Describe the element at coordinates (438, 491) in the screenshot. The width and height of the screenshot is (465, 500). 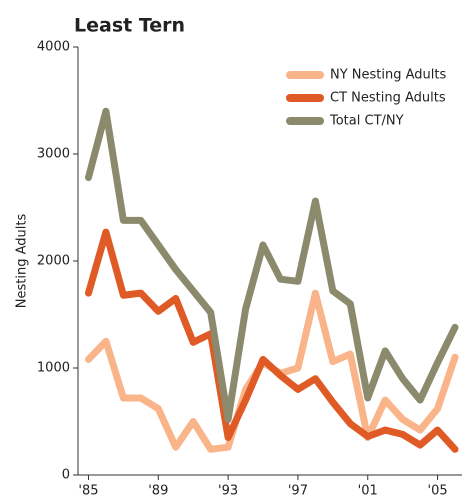
I see `x-tick-label: '05` at that location.